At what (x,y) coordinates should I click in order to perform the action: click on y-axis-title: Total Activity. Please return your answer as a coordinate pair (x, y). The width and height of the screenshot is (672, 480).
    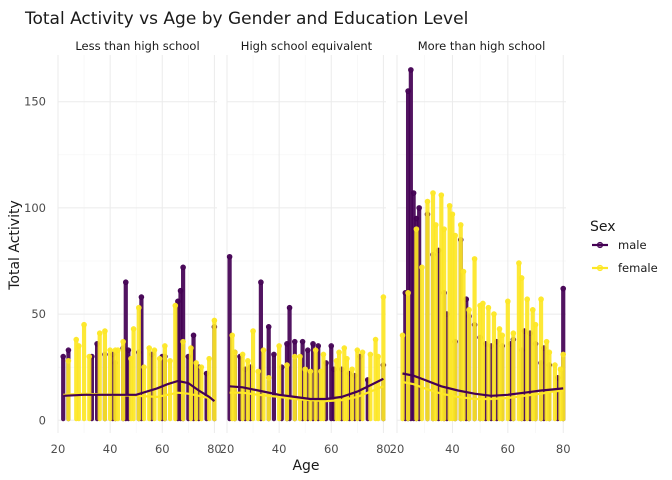
    Looking at the image, I should click on (15, 245).